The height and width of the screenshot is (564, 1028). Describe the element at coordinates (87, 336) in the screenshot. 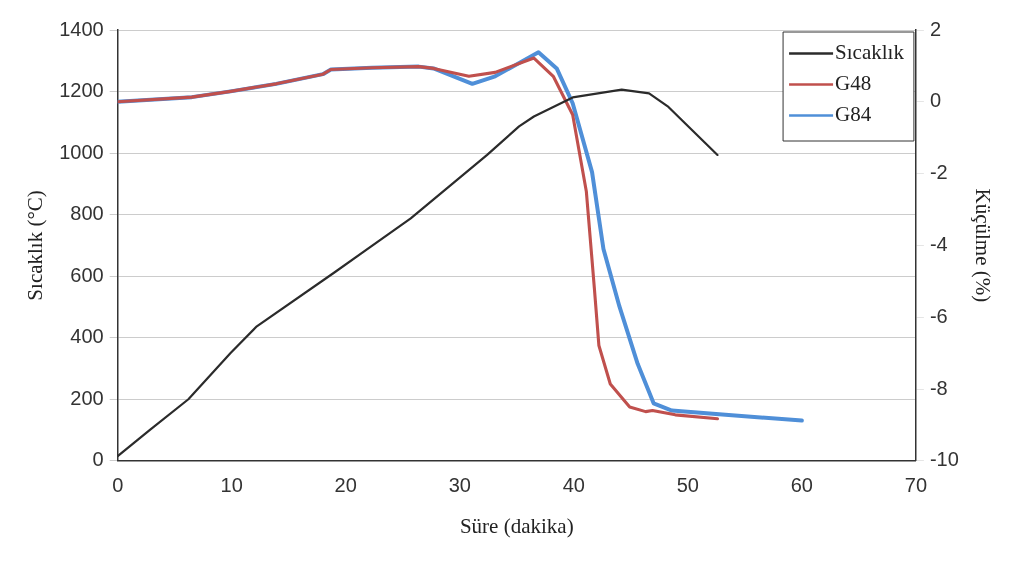

I see `y-tick-label: 400` at that location.